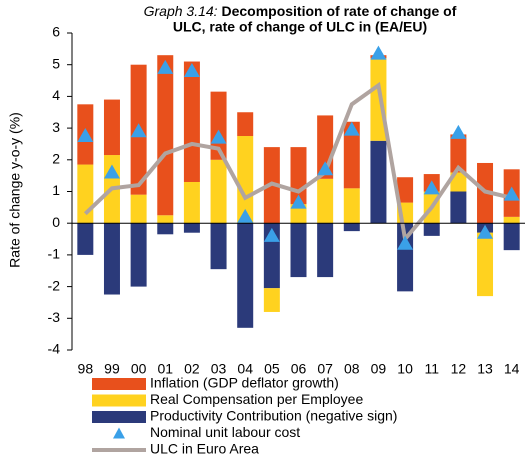 The image size is (529, 470). Describe the element at coordinates (54, 285) in the screenshot. I see `y-tick-label: -2` at that location.